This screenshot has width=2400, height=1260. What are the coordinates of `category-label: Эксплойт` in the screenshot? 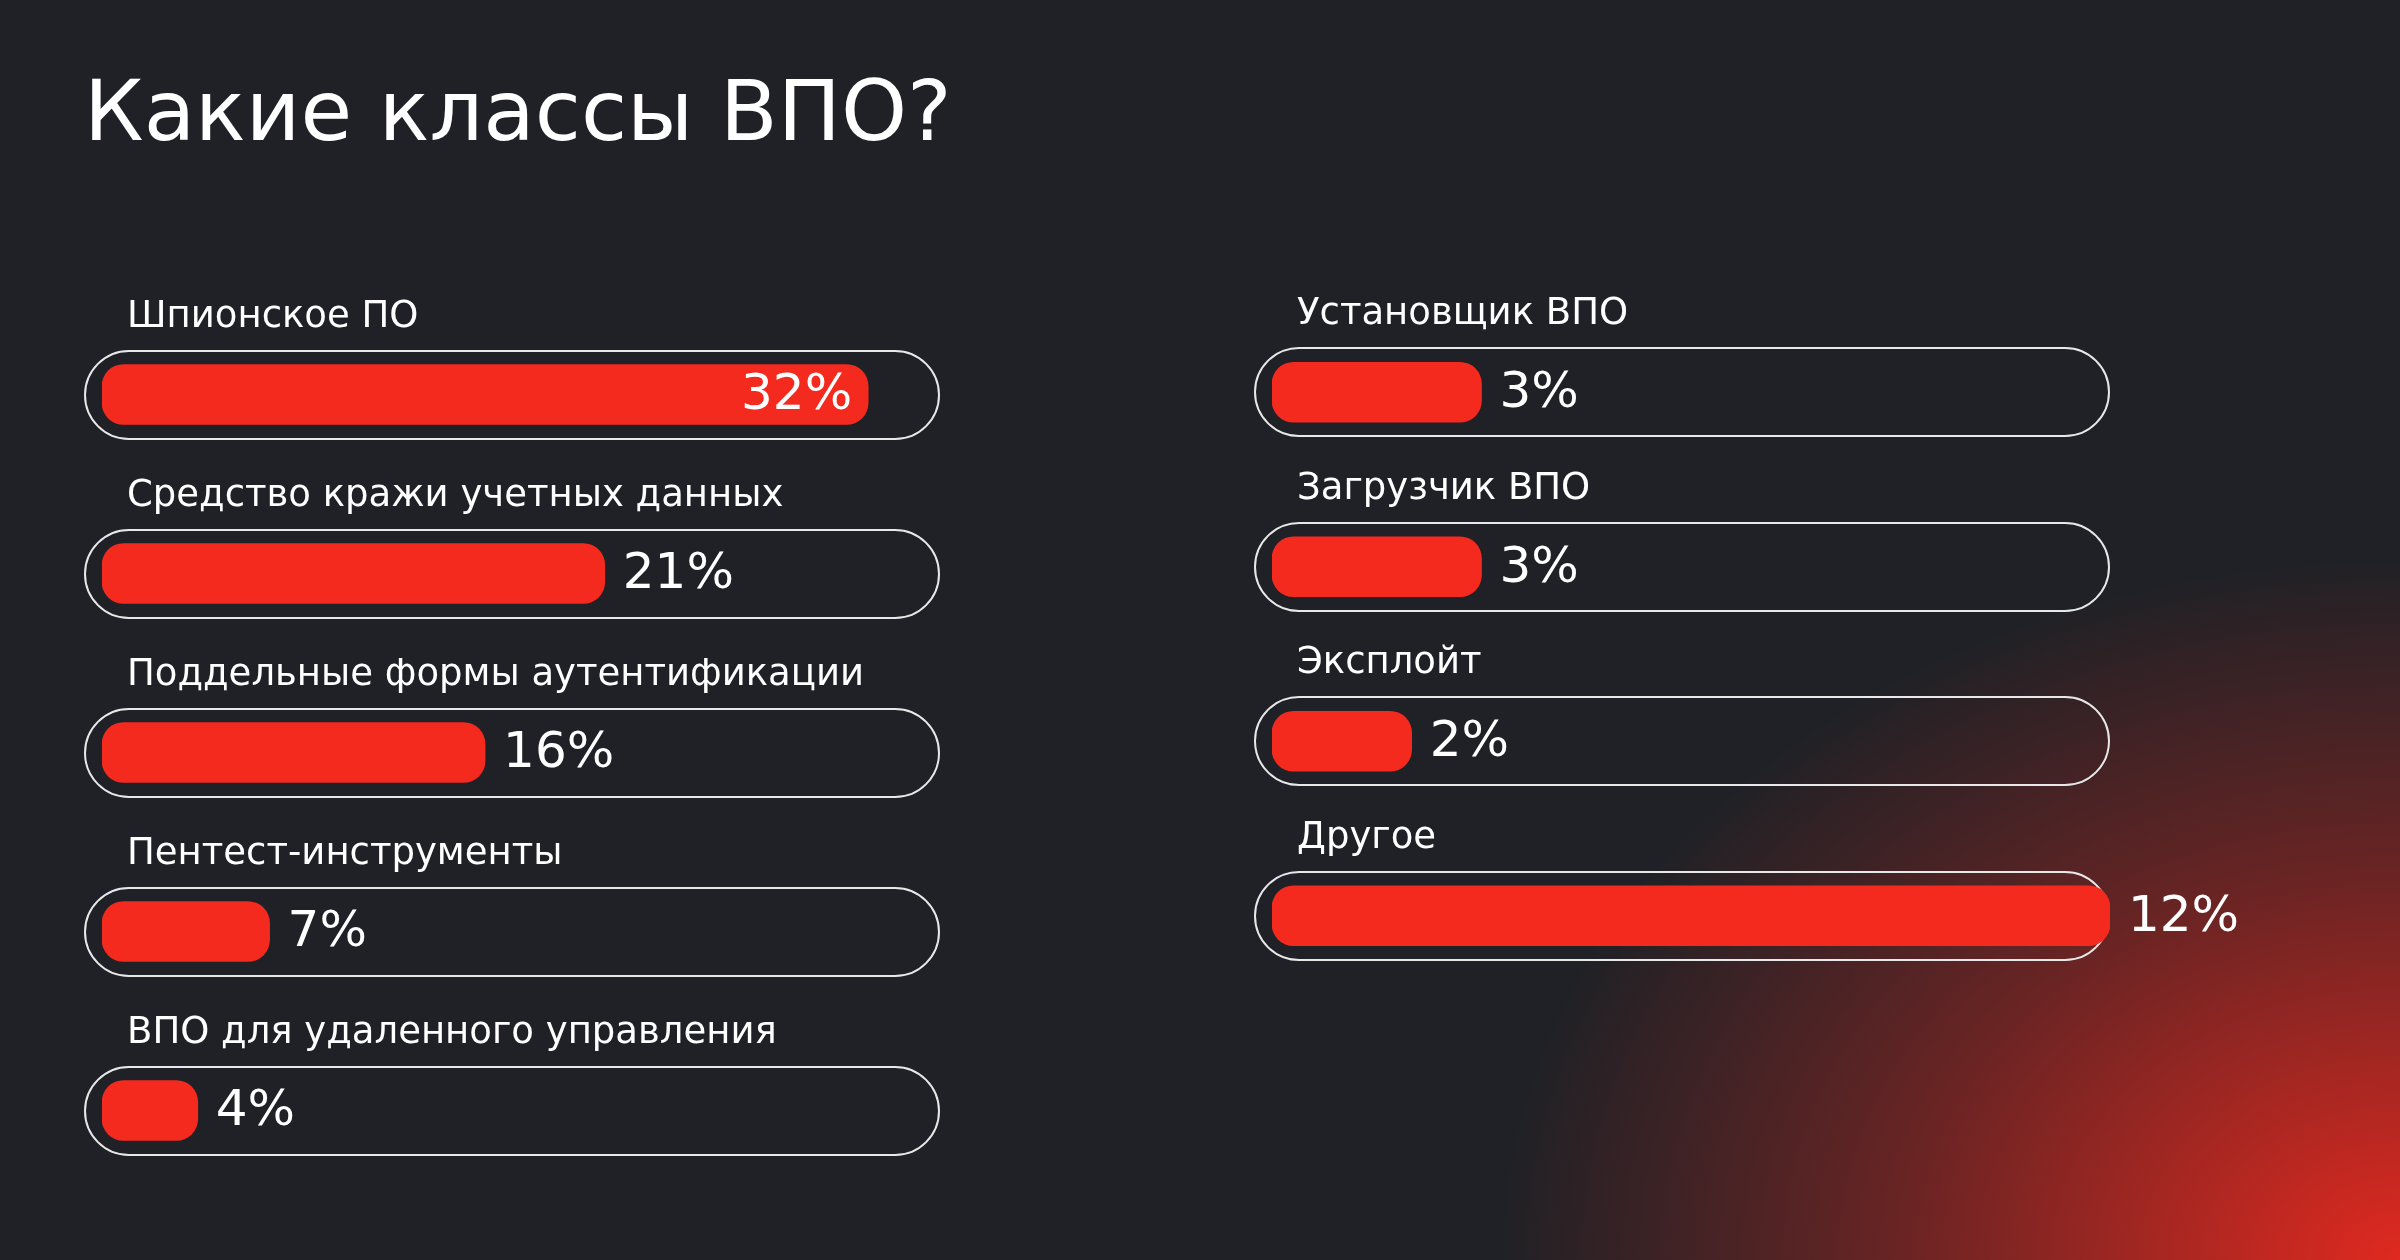 It's located at (1389, 661).